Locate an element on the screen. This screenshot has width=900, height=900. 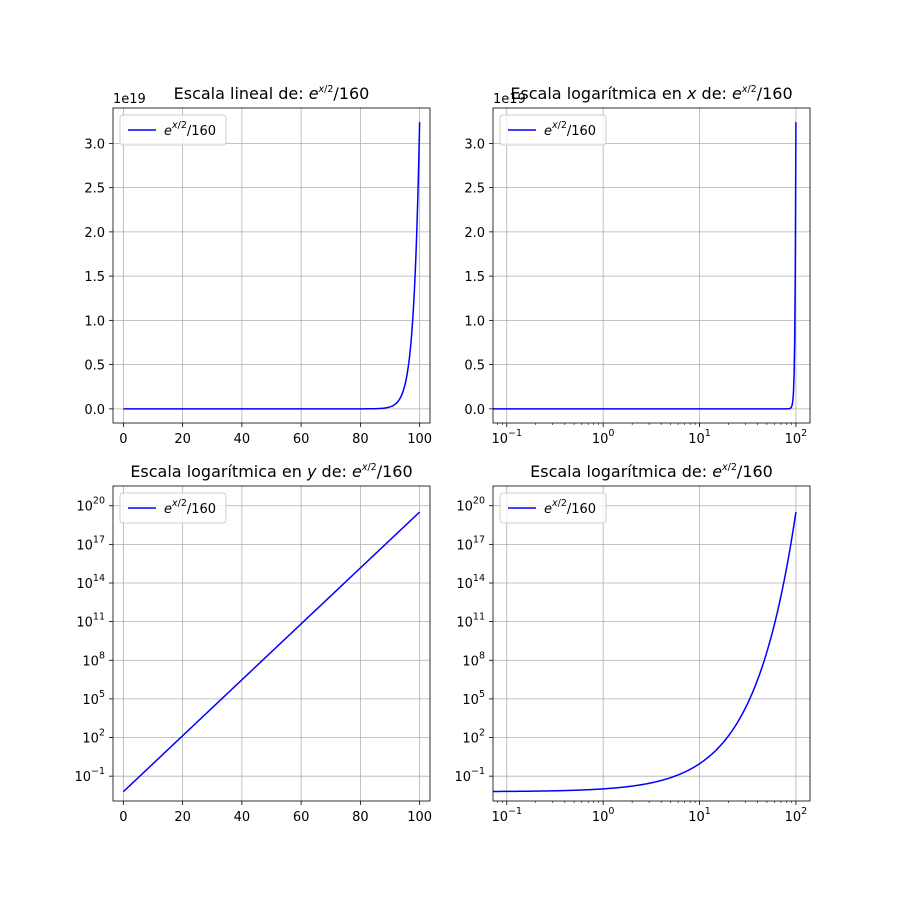
chart-title: Escala logarítmica de: ex/2​/160 is located at coordinates (651, 471).